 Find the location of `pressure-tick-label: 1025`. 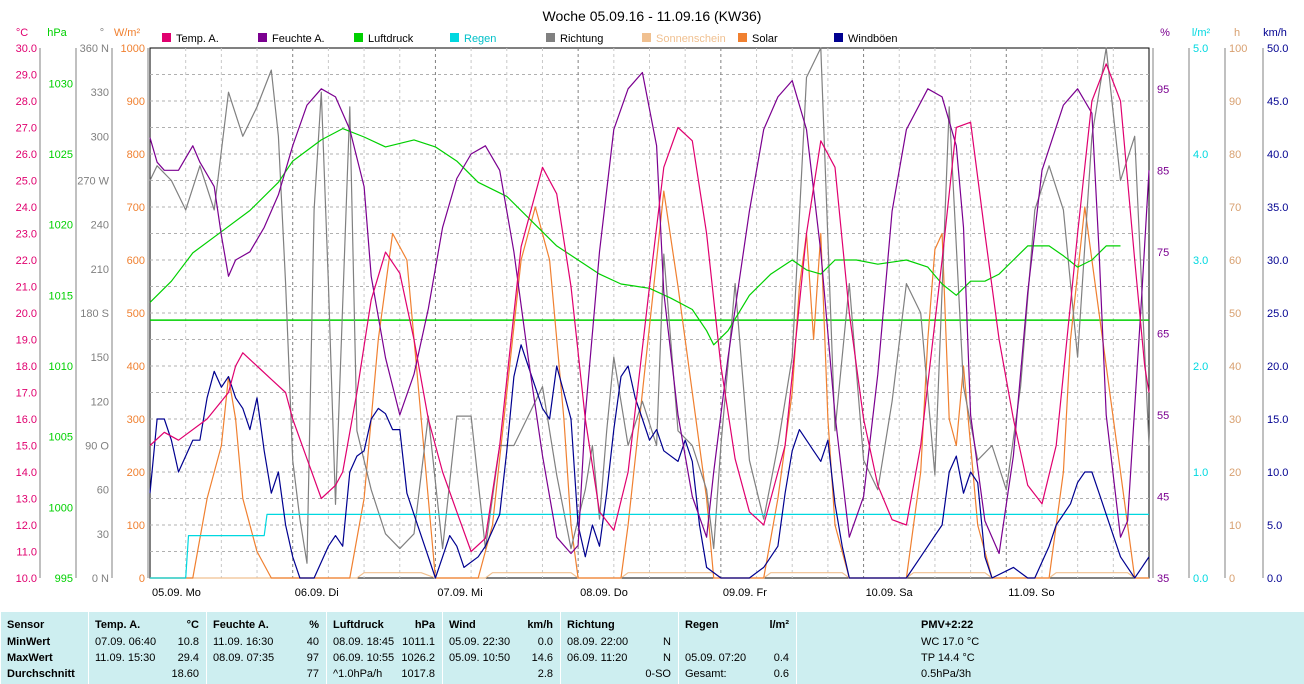

pressure-tick-label: 1025 is located at coordinates (61, 155).